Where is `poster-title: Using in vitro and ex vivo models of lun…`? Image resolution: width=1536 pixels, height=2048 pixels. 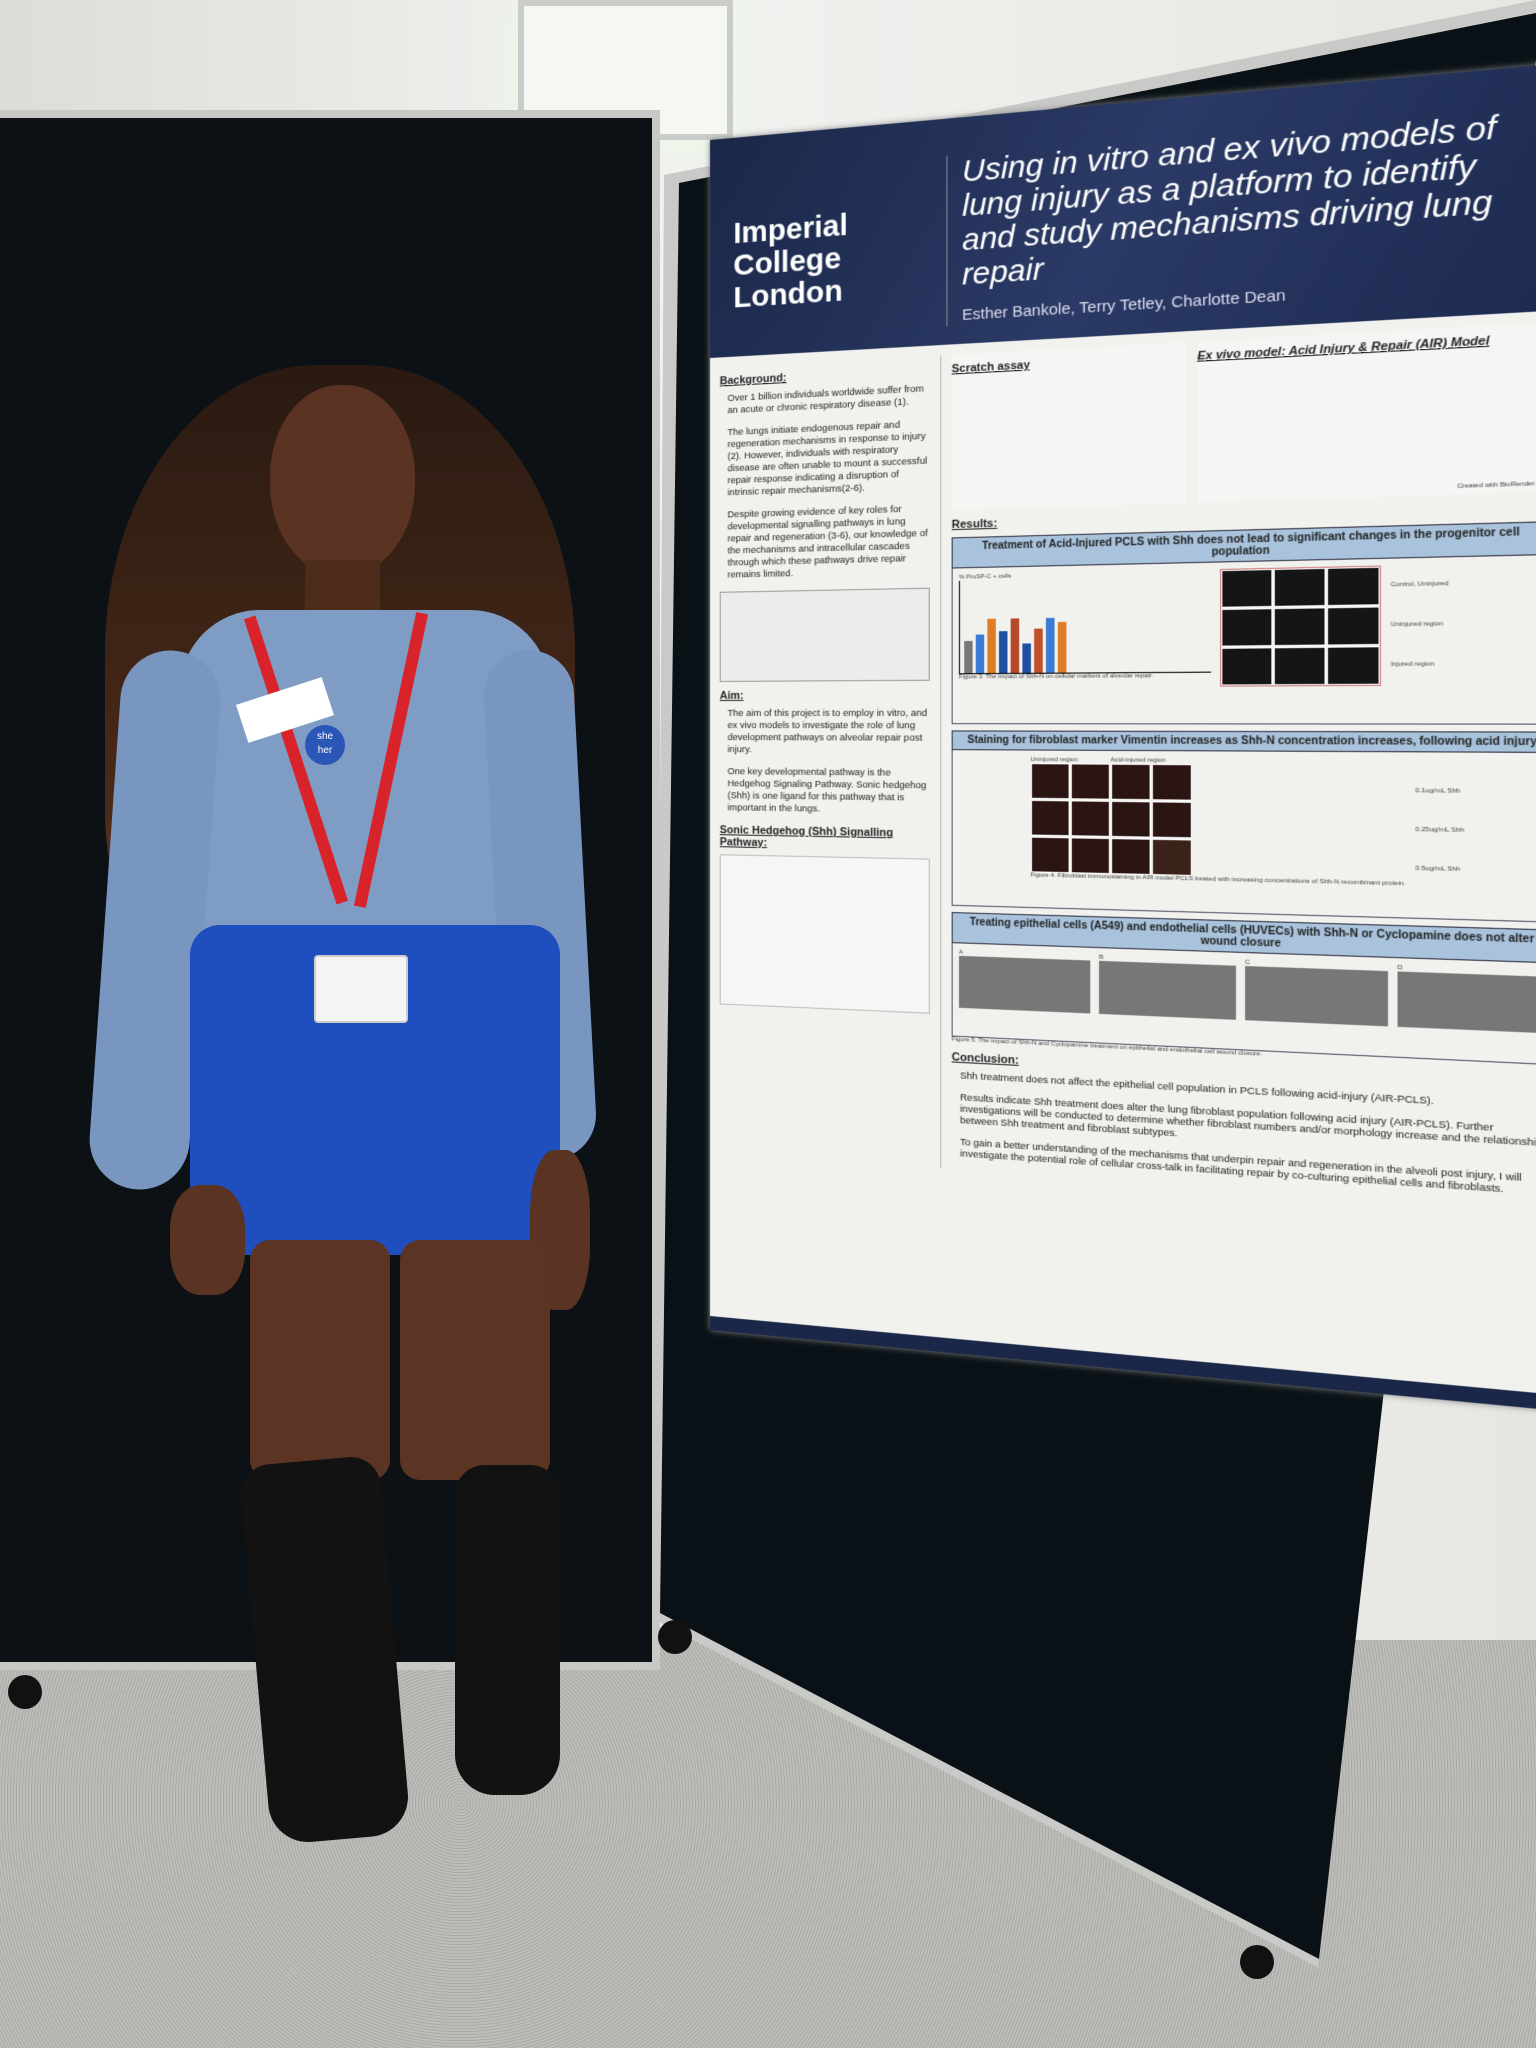 poster-title: Using in vitro and ex vivo models of lun… is located at coordinates (1229, 200).